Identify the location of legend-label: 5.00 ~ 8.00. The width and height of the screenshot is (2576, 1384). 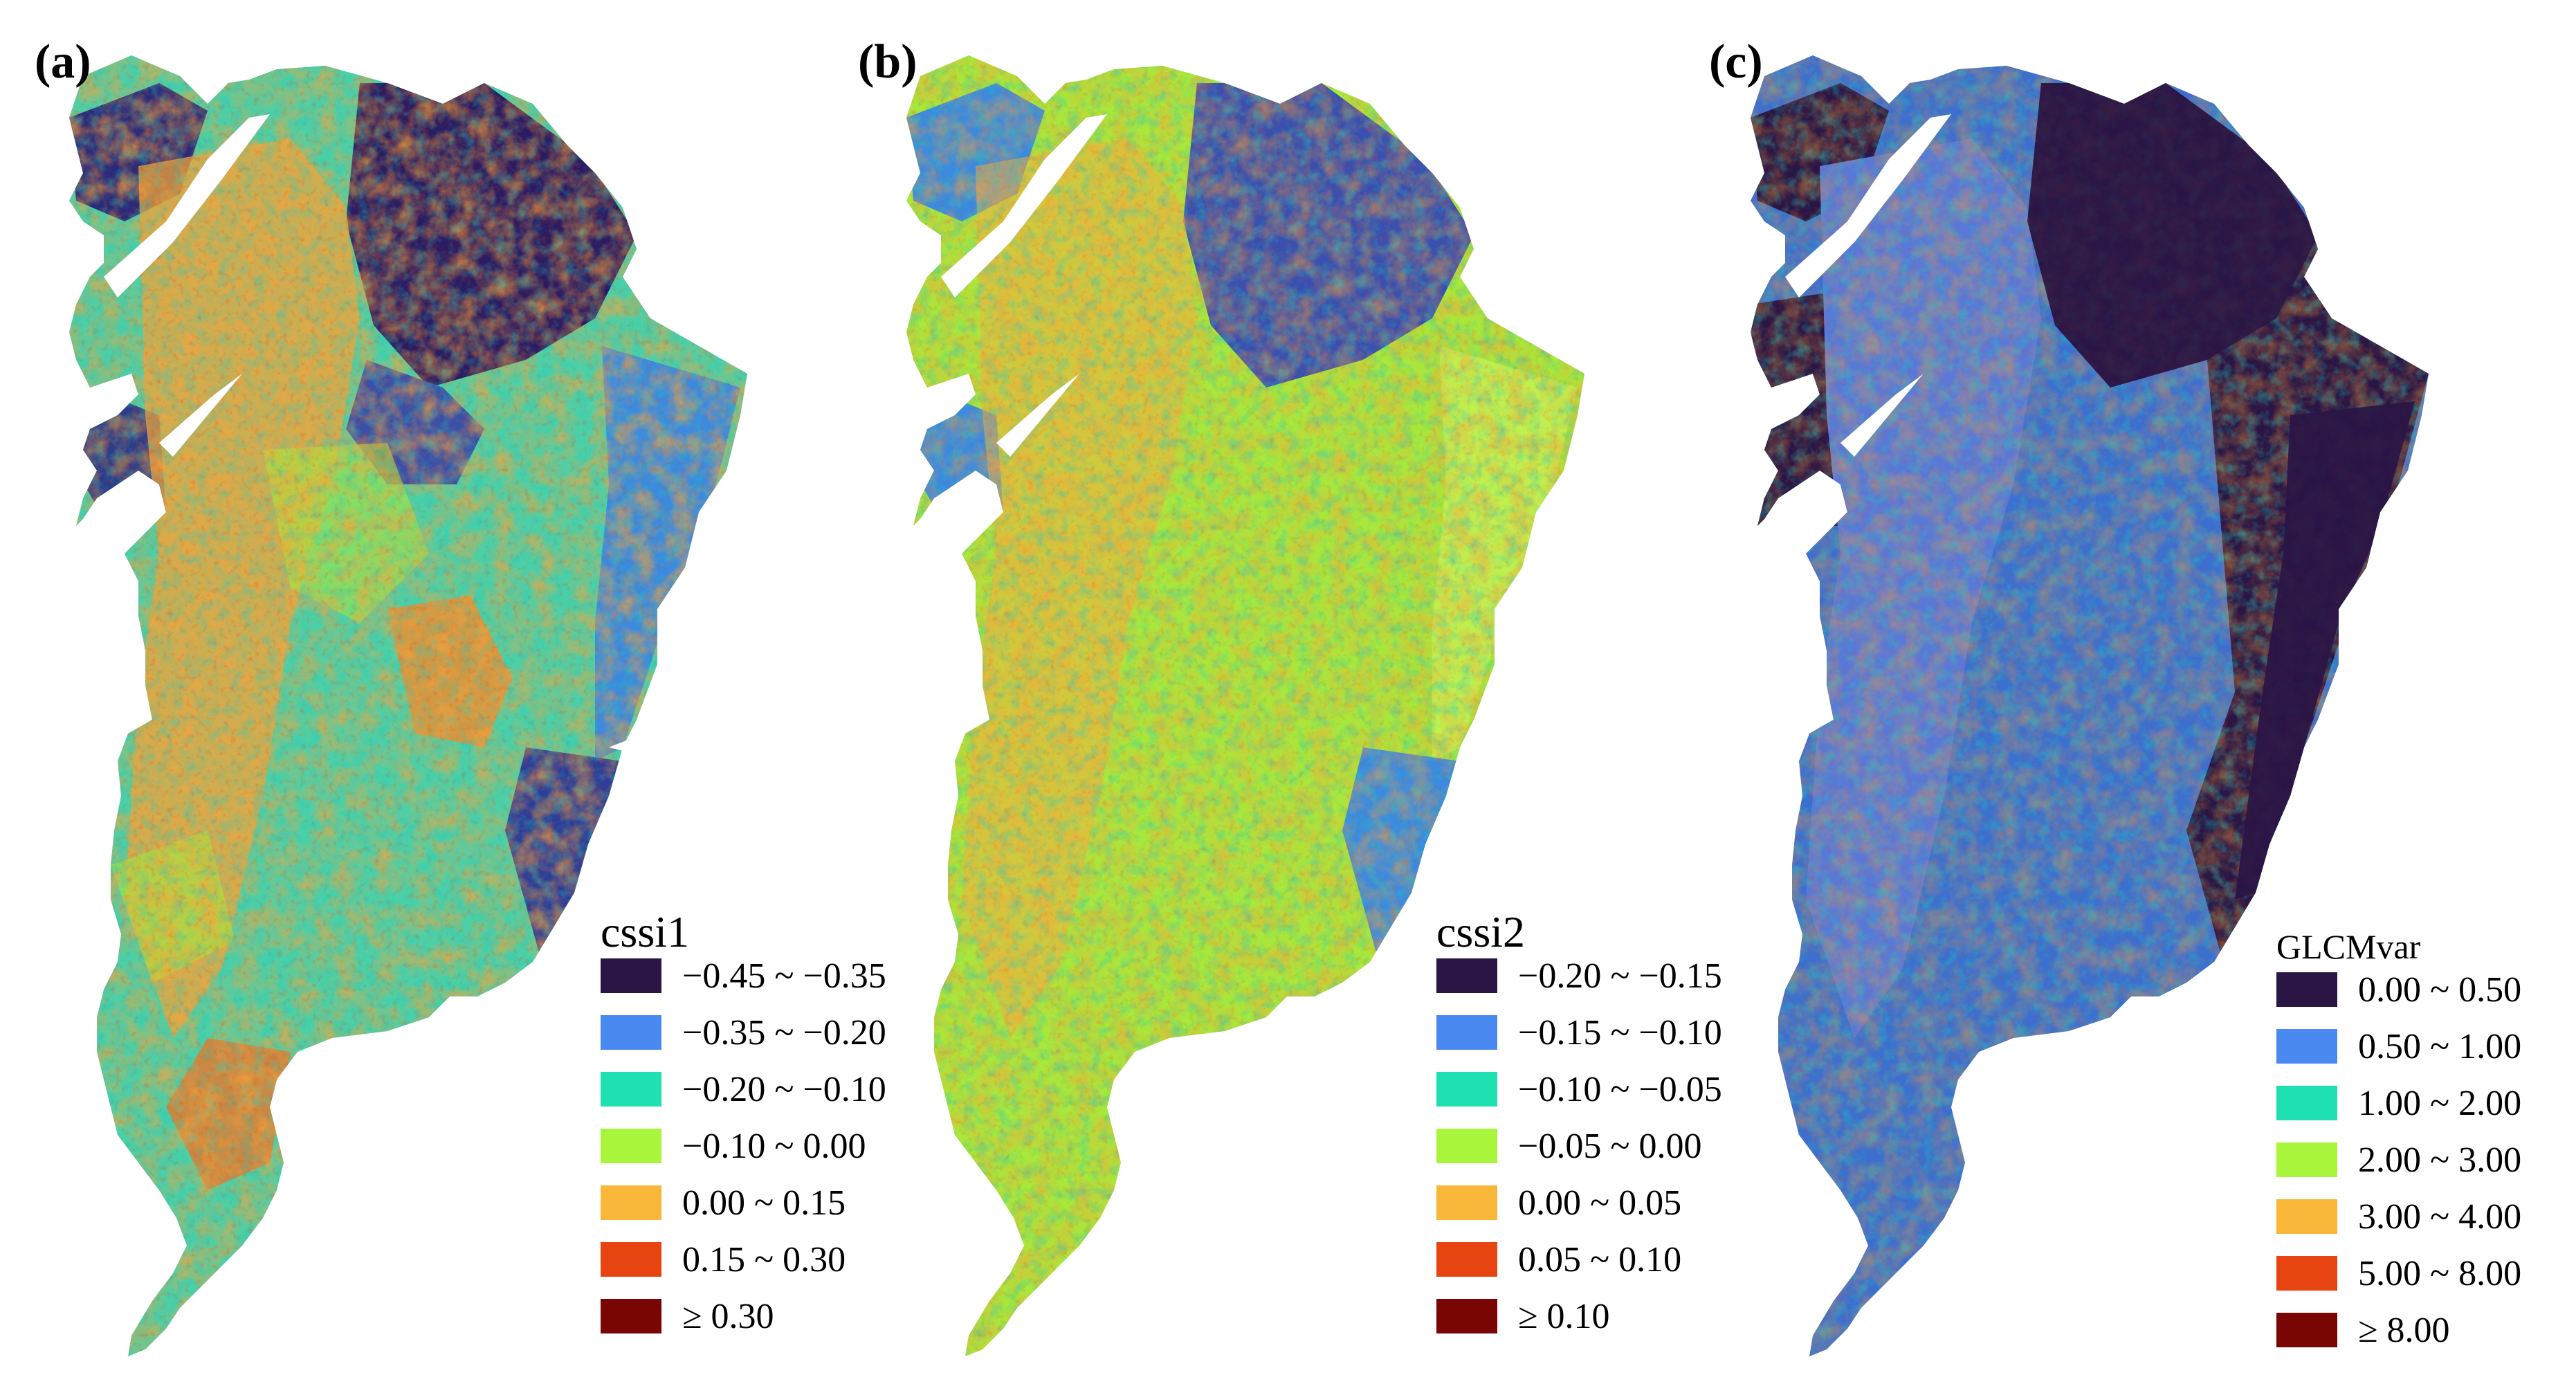
(2439, 1273).